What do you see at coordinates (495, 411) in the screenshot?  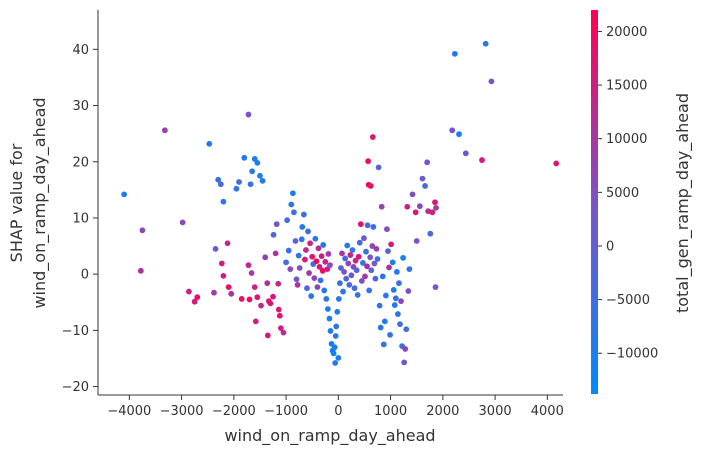 I see `x-tick-label: 3000` at bounding box center [495, 411].